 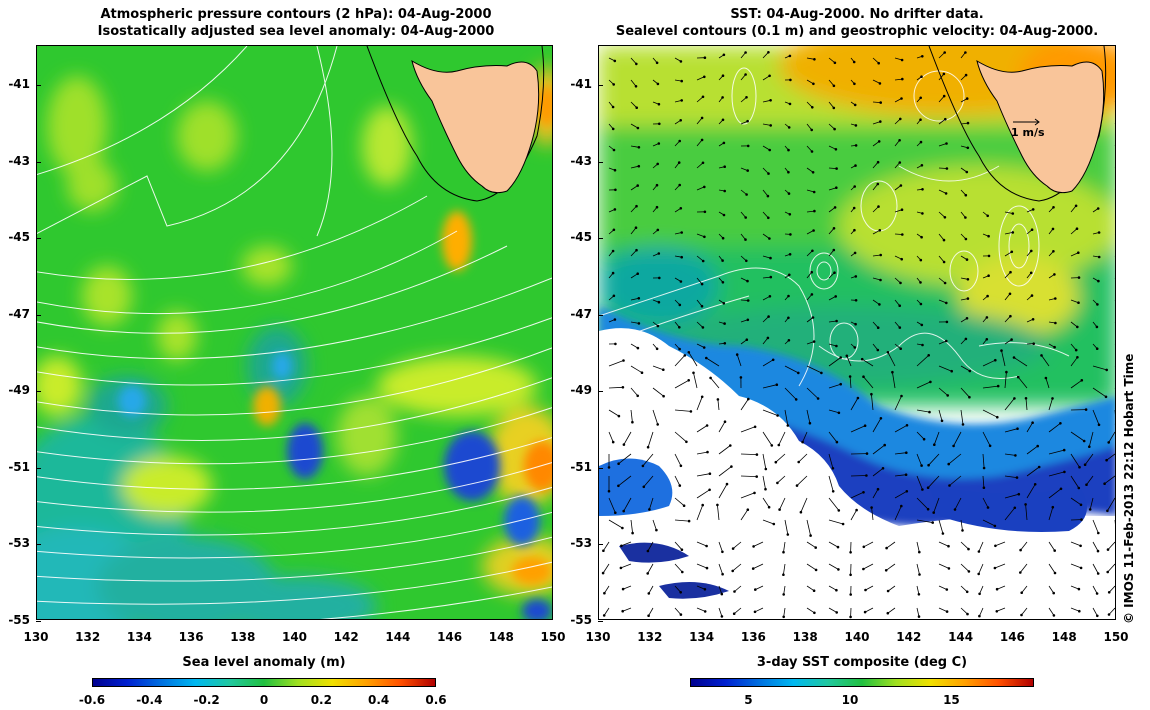 What do you see at coordinates (1012, 637) in the screenshot?
I see `x-tick-label: 146` at bounding box center [1012, 637].